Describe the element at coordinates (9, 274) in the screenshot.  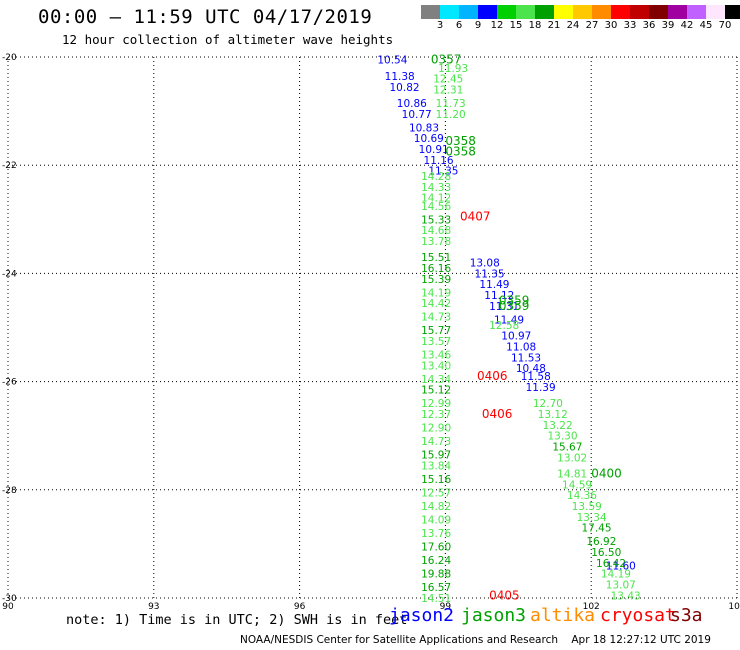
I see `y-tick-label: -24` at that location.